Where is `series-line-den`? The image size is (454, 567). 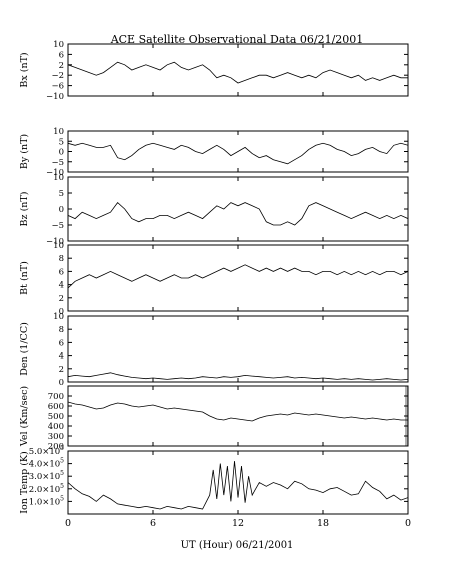
series-line-den is located at coordinates (238, 376).